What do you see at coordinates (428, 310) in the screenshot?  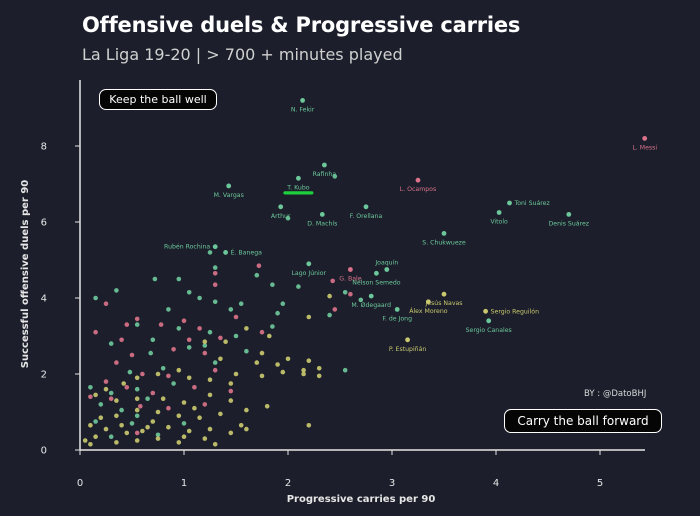 I see `point-label: Álex Moreno` at bounding box center [428, 310].